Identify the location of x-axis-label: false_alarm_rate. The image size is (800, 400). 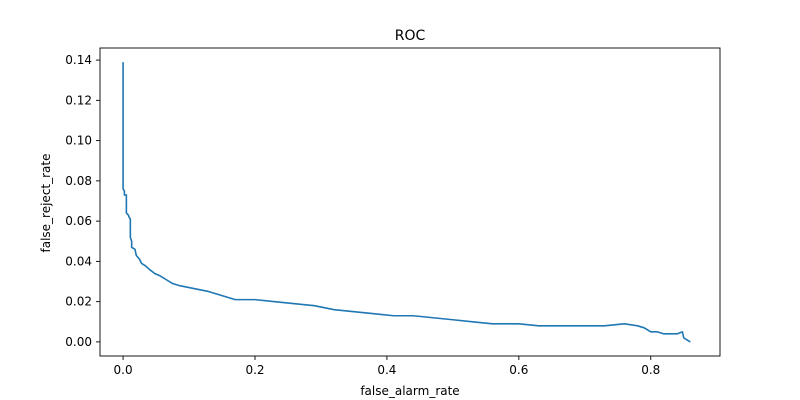
(409, 391).